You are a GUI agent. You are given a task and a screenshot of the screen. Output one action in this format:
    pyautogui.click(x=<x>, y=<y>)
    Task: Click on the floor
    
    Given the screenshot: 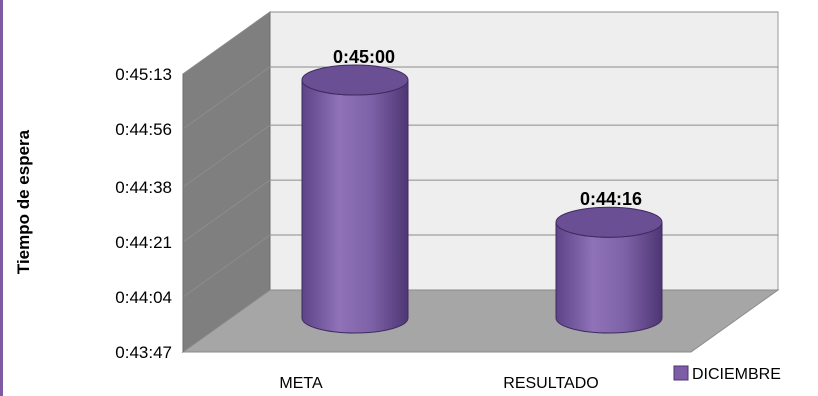 What is the action you would take?
    pyautogui.click(x=480, y=321)
    